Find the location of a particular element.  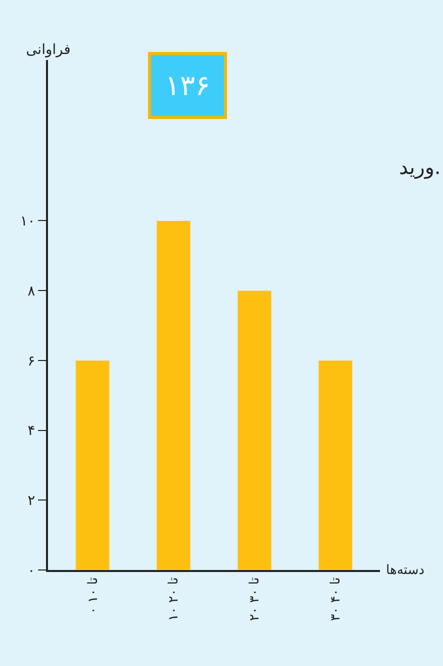

y-tick-label: ۰ is located at coordinates (32, 570).